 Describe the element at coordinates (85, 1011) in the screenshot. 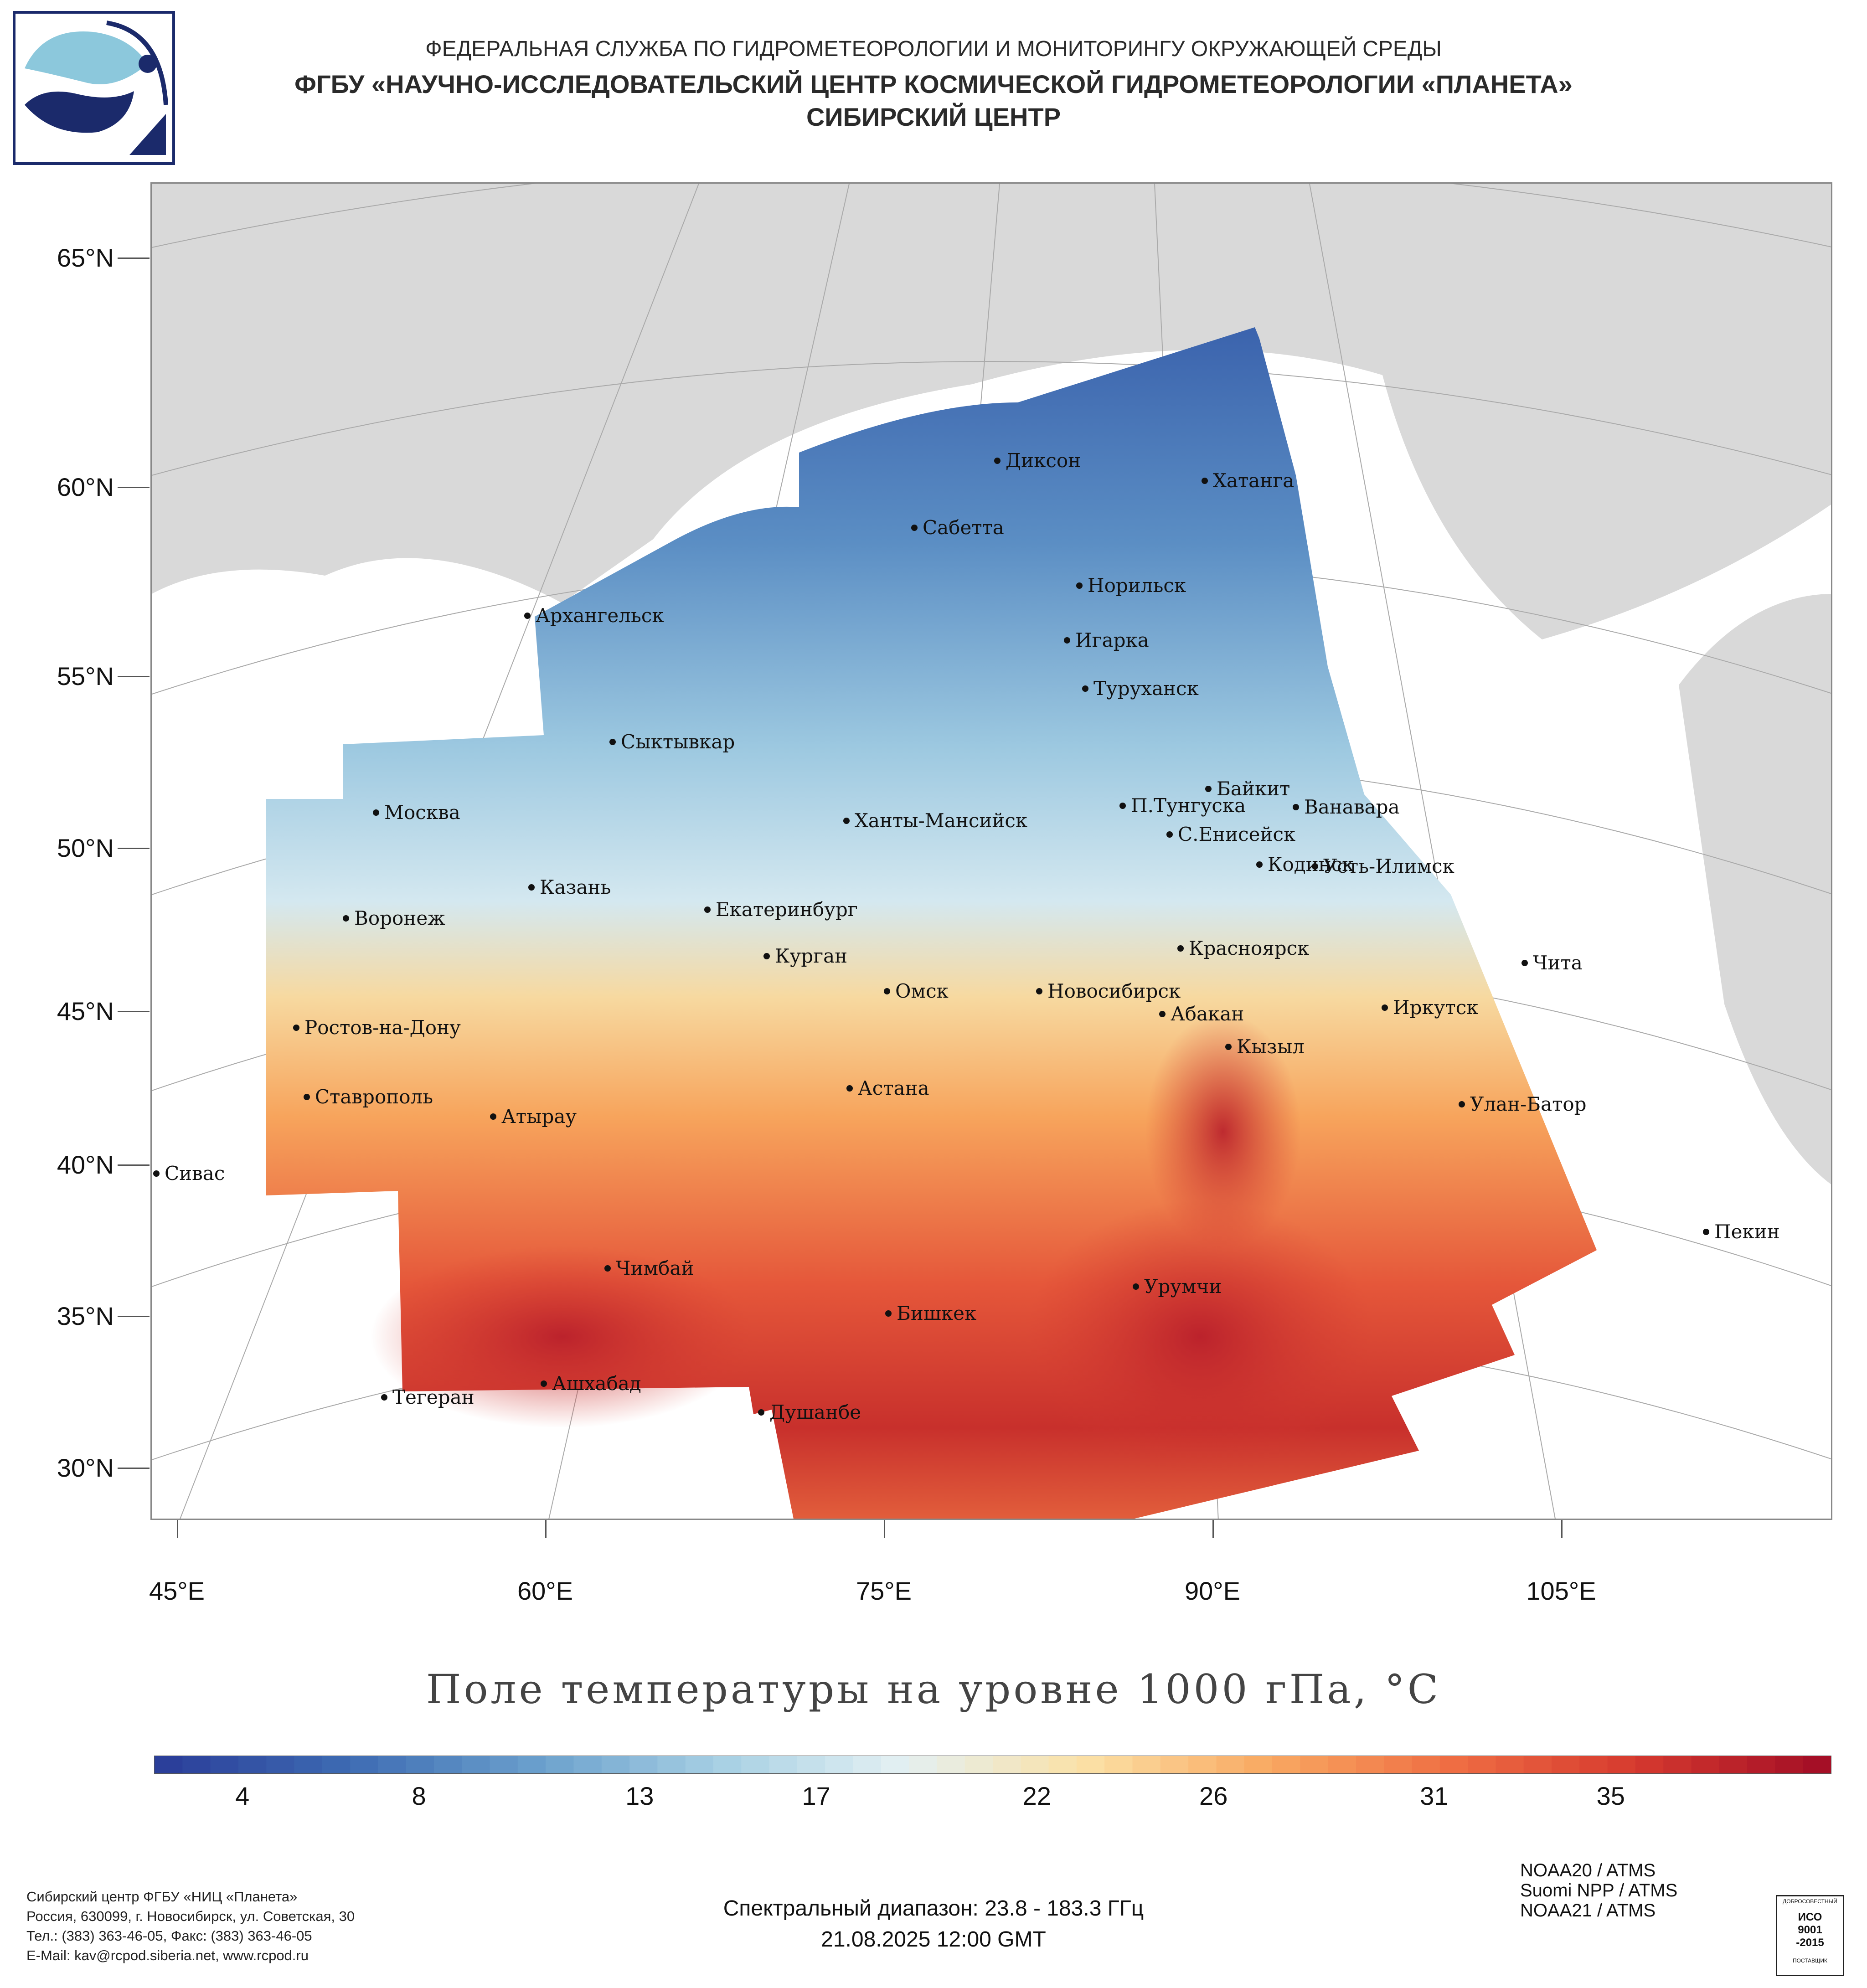

I see `lat-label: 45°N` at that location.